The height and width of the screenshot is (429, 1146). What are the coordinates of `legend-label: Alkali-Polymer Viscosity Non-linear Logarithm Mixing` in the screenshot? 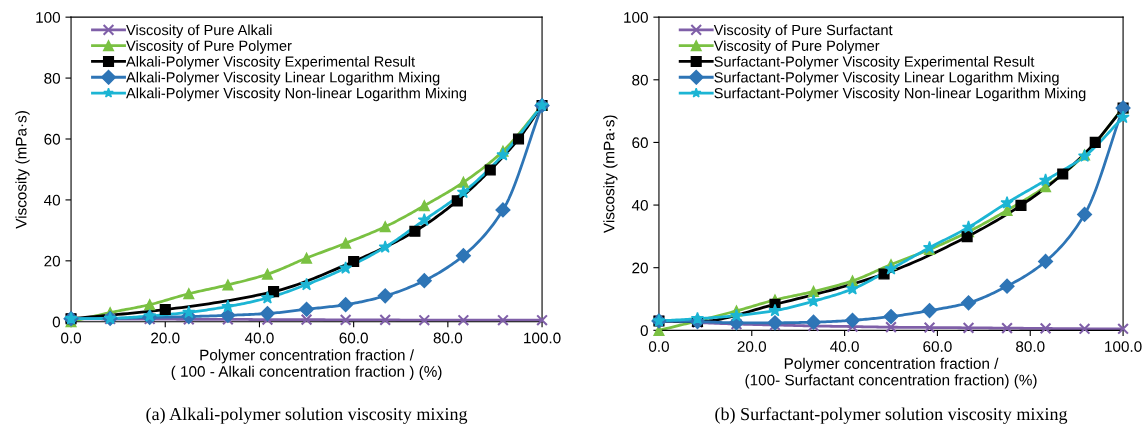 It's located at (296, 94).